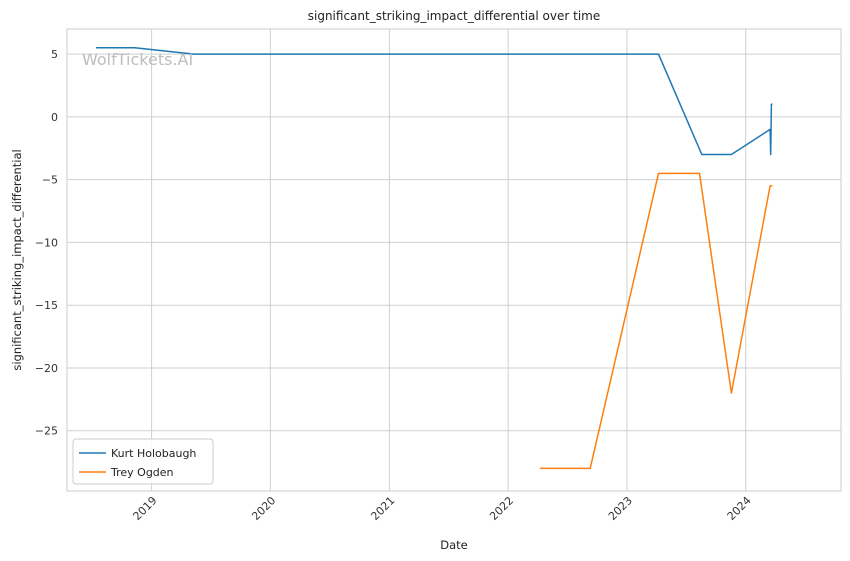 The width and height of the screenshot is (850, 561). I want to click on y-tick-label: −25, so click(46, 431).